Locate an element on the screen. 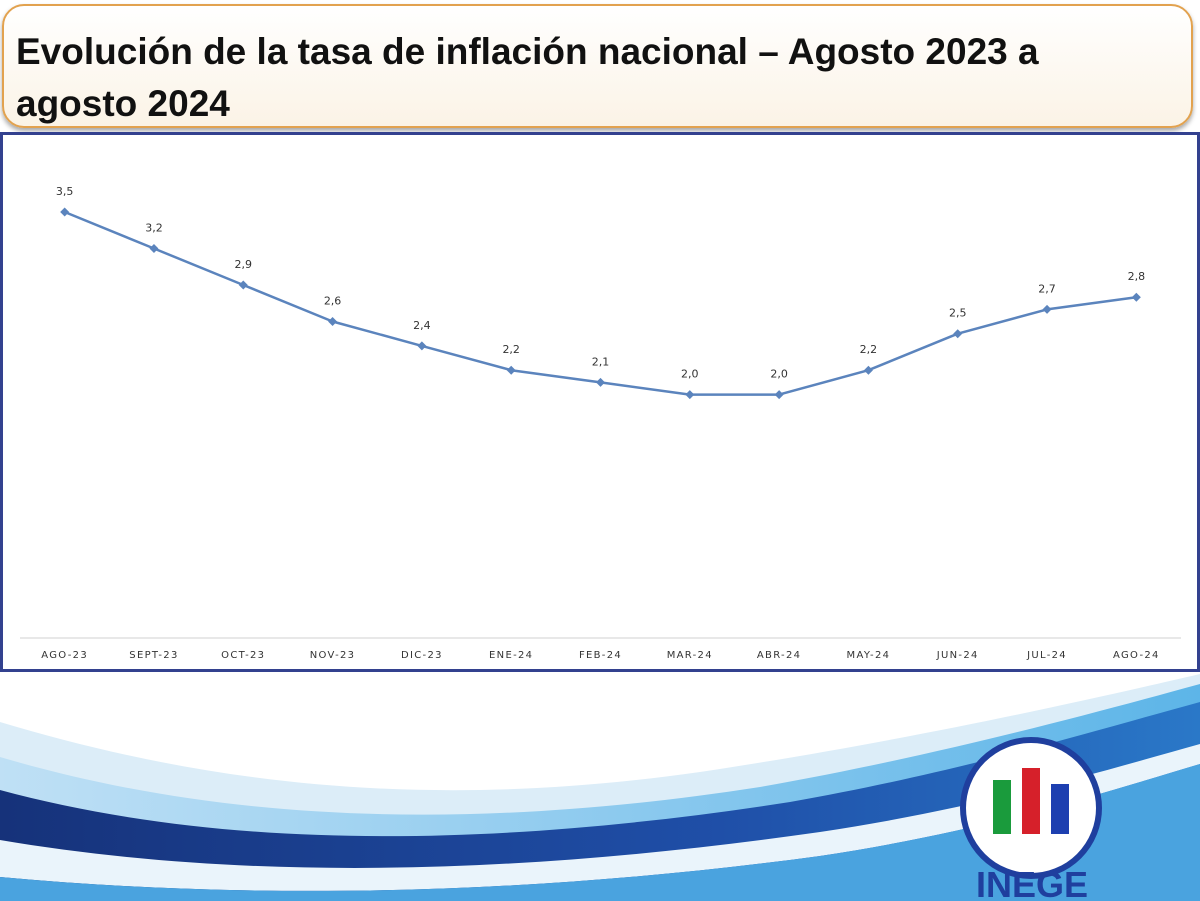  x-tick-label: NOV-23 is located at coordinates (333, 655).